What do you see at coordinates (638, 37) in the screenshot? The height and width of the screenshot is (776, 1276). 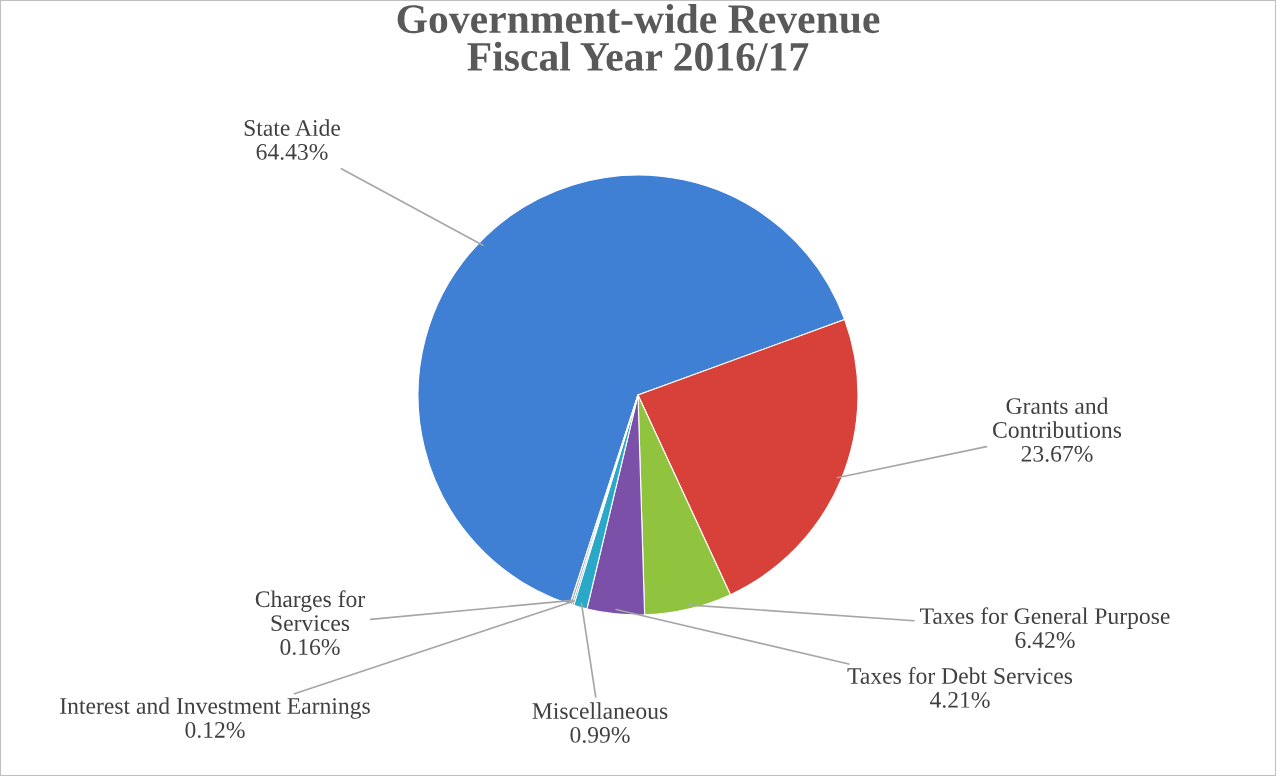 I see `chart-title: Government-wide Revenue Fiscal Year 2016/17` at bounding box center [638, 37].